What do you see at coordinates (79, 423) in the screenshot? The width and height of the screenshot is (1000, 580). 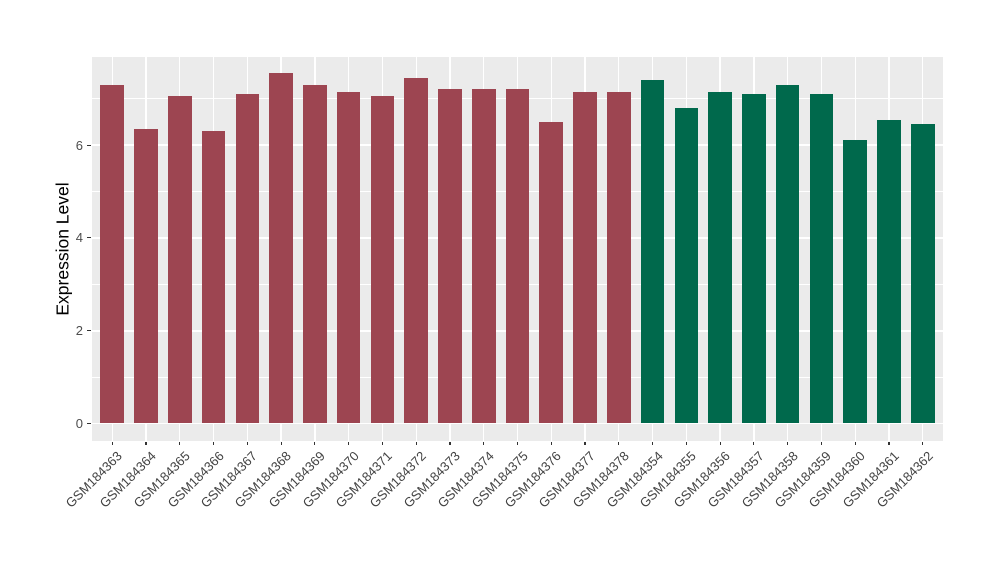 I see `y-tick-label: 0` at bounding box center [79, 423].